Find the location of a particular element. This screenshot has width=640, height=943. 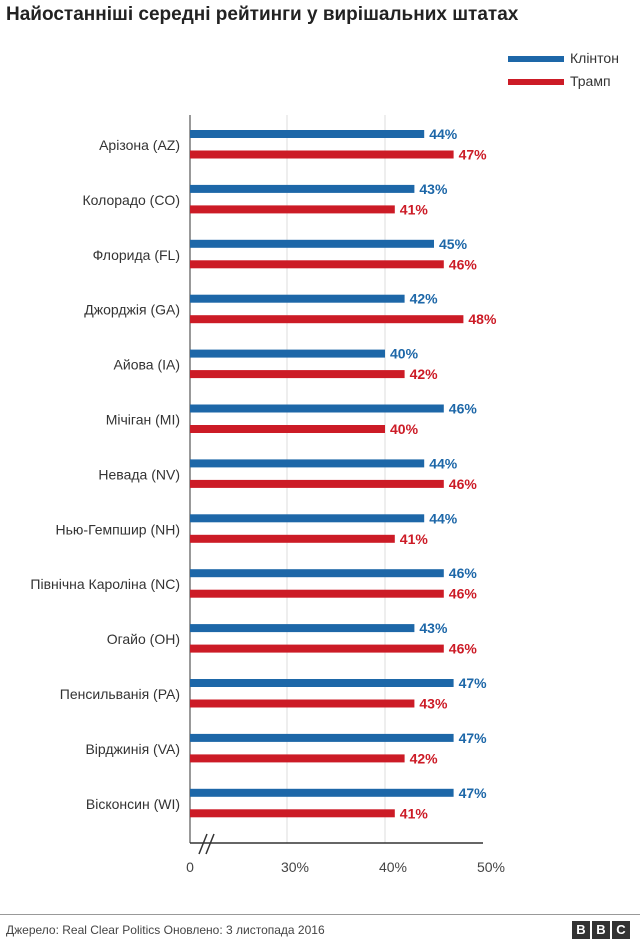

category-label: Північна Кароліна (NC) is located at coordinates (105, 584).